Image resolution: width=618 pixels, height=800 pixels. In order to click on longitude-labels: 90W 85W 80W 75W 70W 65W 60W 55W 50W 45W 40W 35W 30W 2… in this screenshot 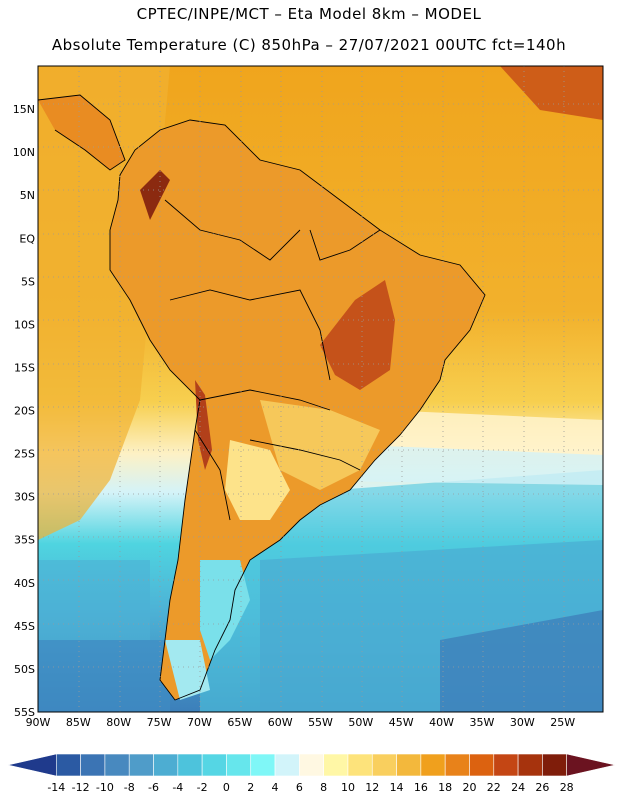, I will do `click(301, 722)`.